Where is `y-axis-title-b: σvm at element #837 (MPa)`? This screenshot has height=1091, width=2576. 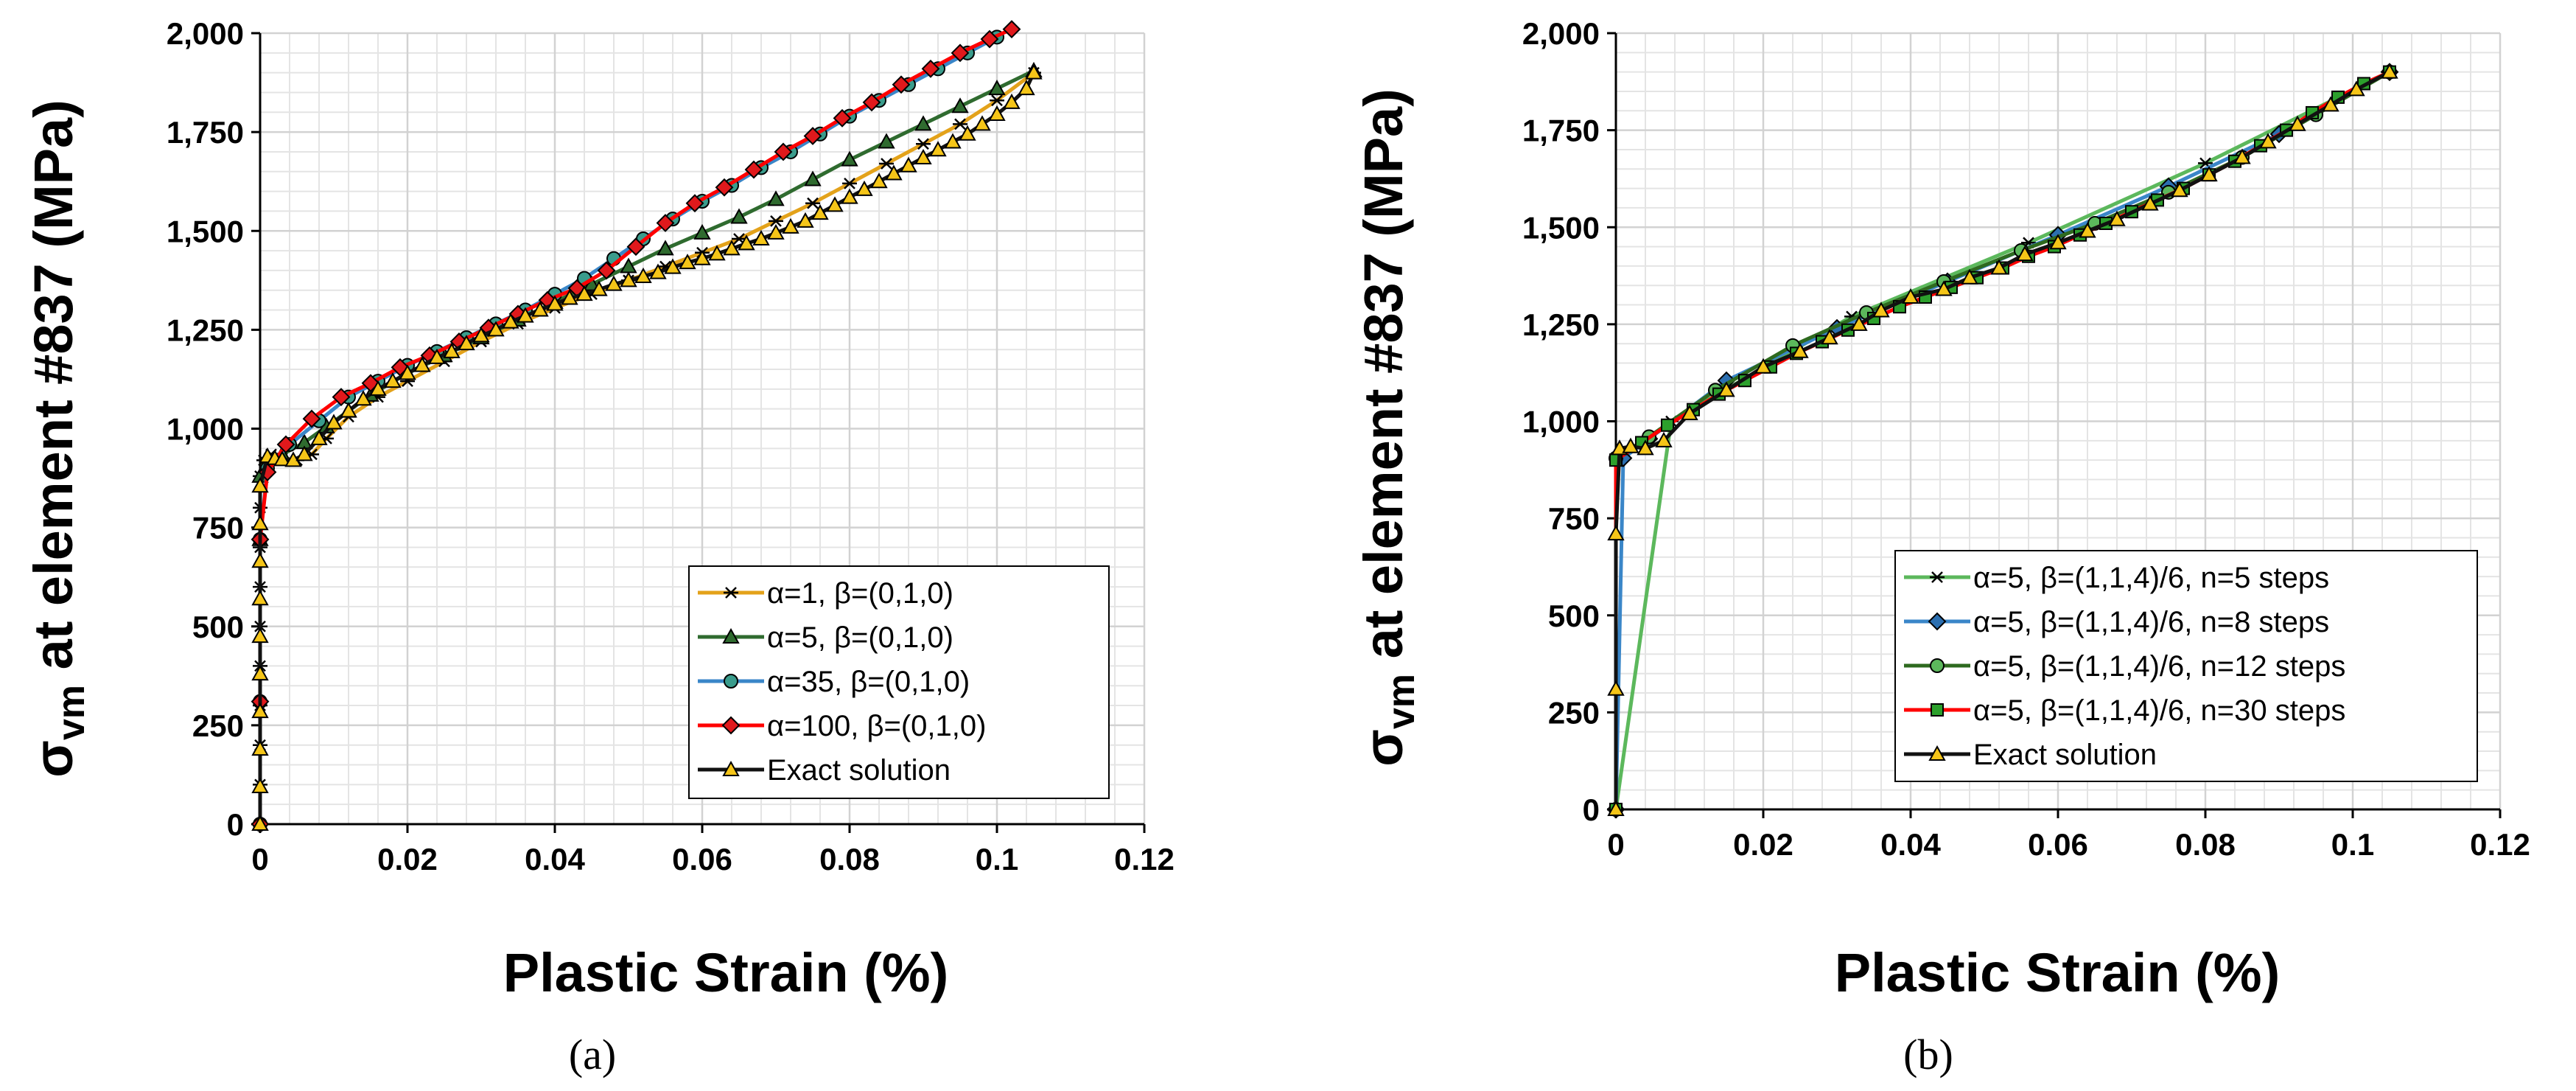
y-axis-title-b: σvm at element #837 (MPa) is located at coordinates (1388, 427).